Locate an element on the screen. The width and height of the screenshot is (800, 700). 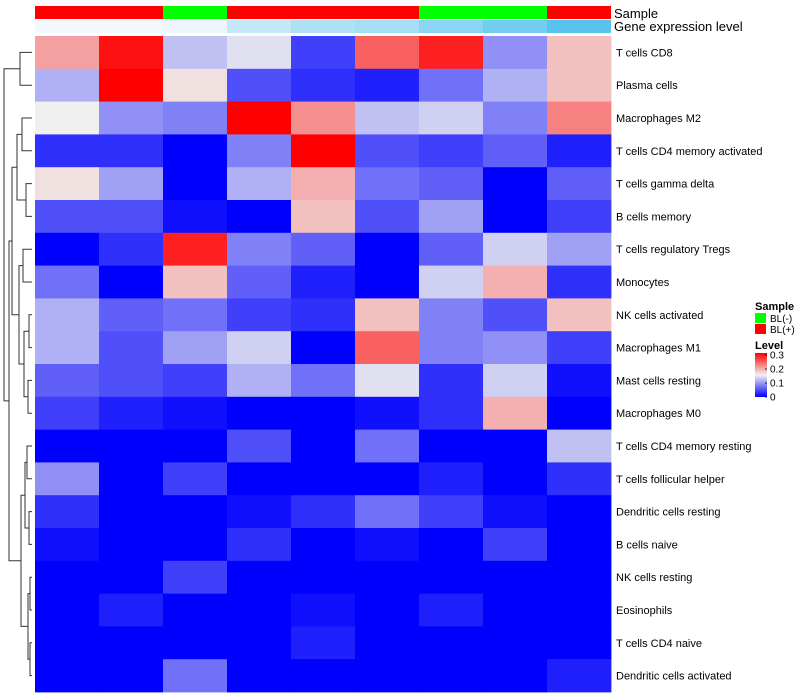
row-label: Dendritic cells activated is located at coordinates (674, 677).